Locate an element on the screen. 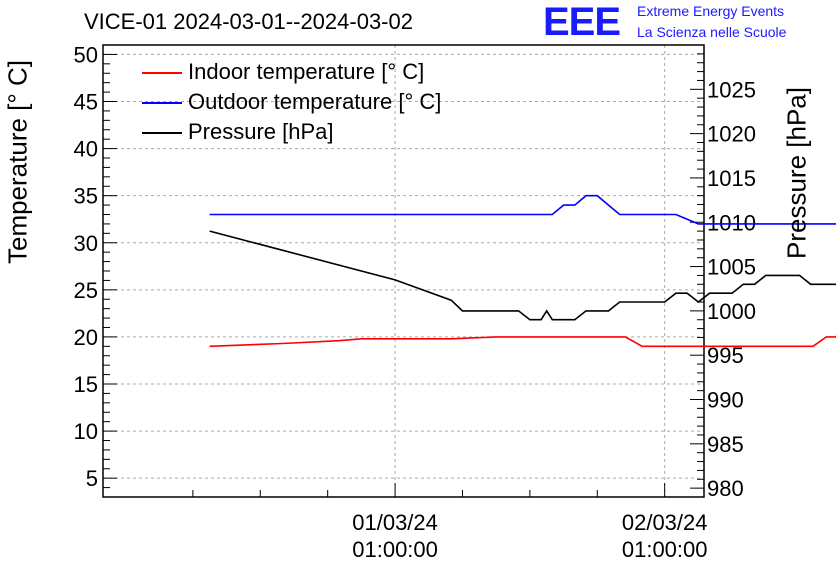 This screenshot has height=572, width=836. y-tick-label-right: 985 is located at coordinates (725, 444).